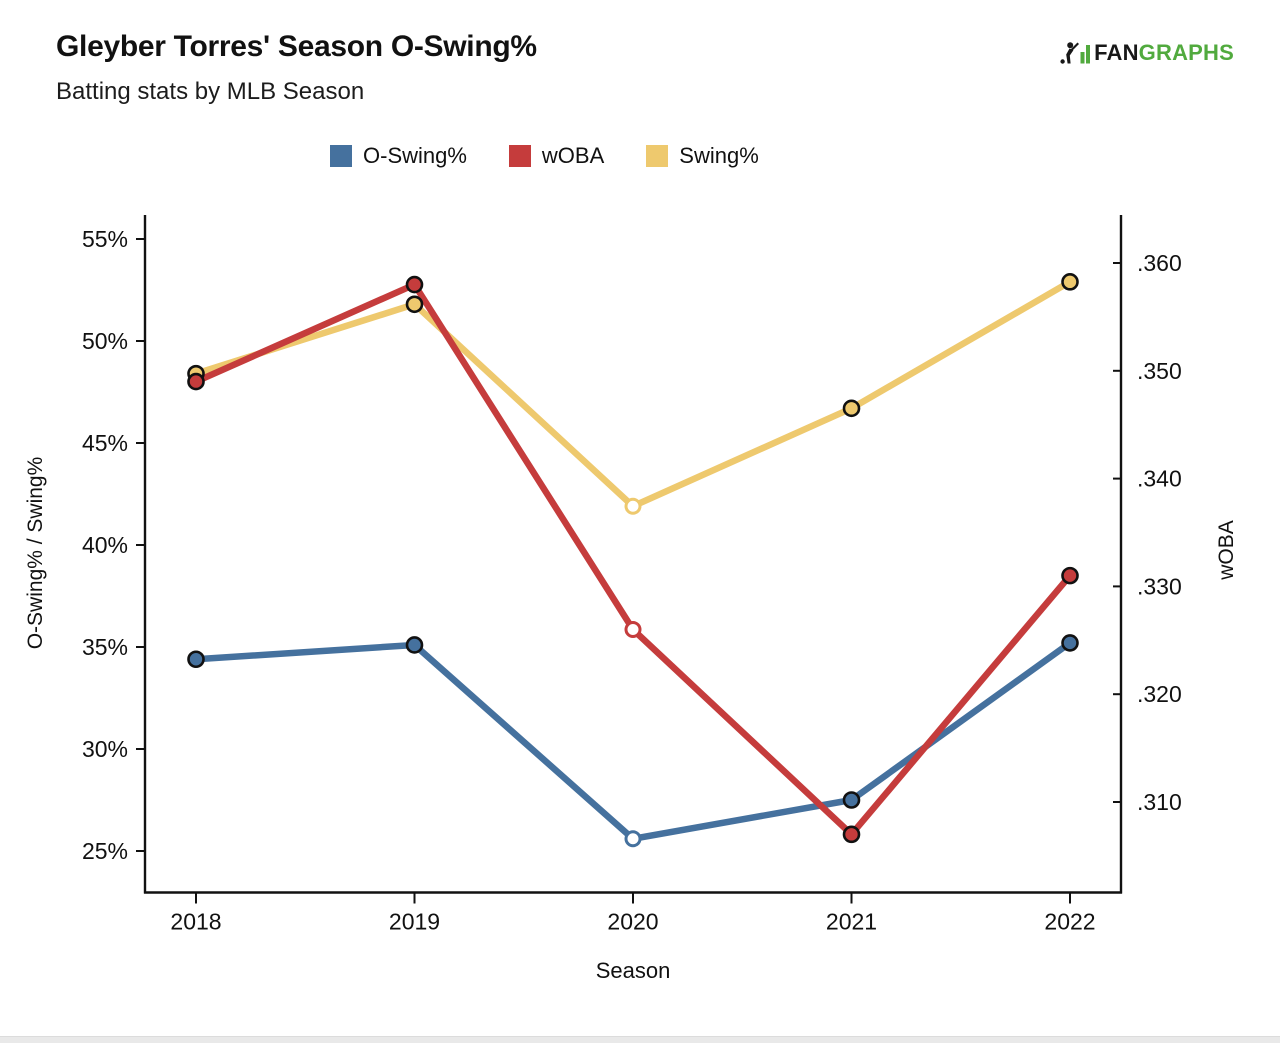 Image resolution: width=1280 pixels, height=1043 pixels. What do you see at coordinates (657, 156) in the screenshot?
I see `legend-swatch-swing` at bounding box center [657, 156].